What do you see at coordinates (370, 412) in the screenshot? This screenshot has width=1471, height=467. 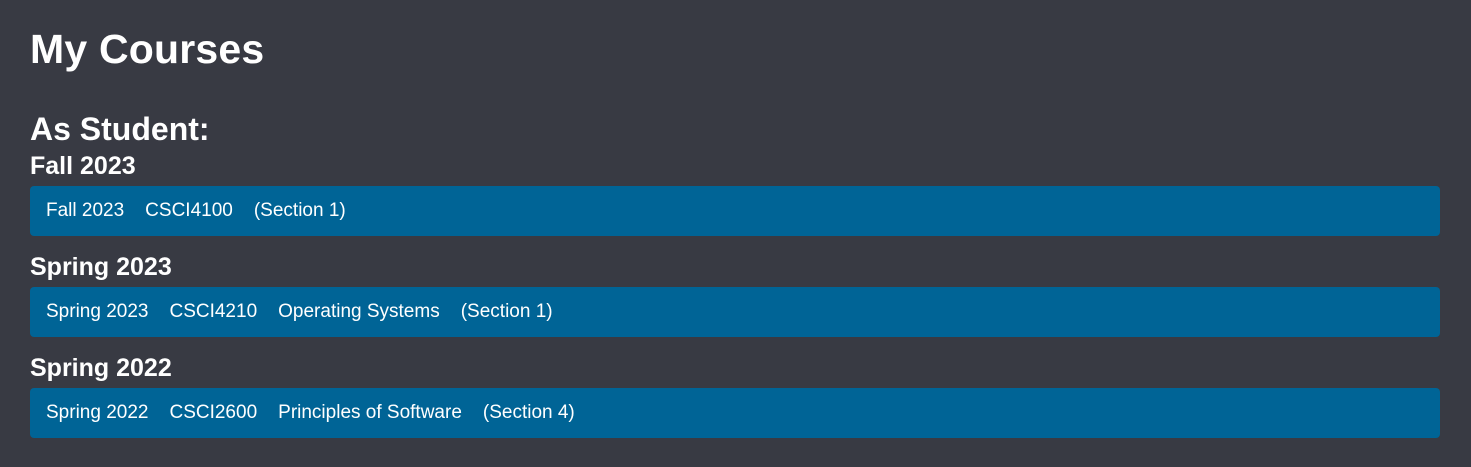 I see `course-name: Principles of Software` at bounding box center [370, 412].